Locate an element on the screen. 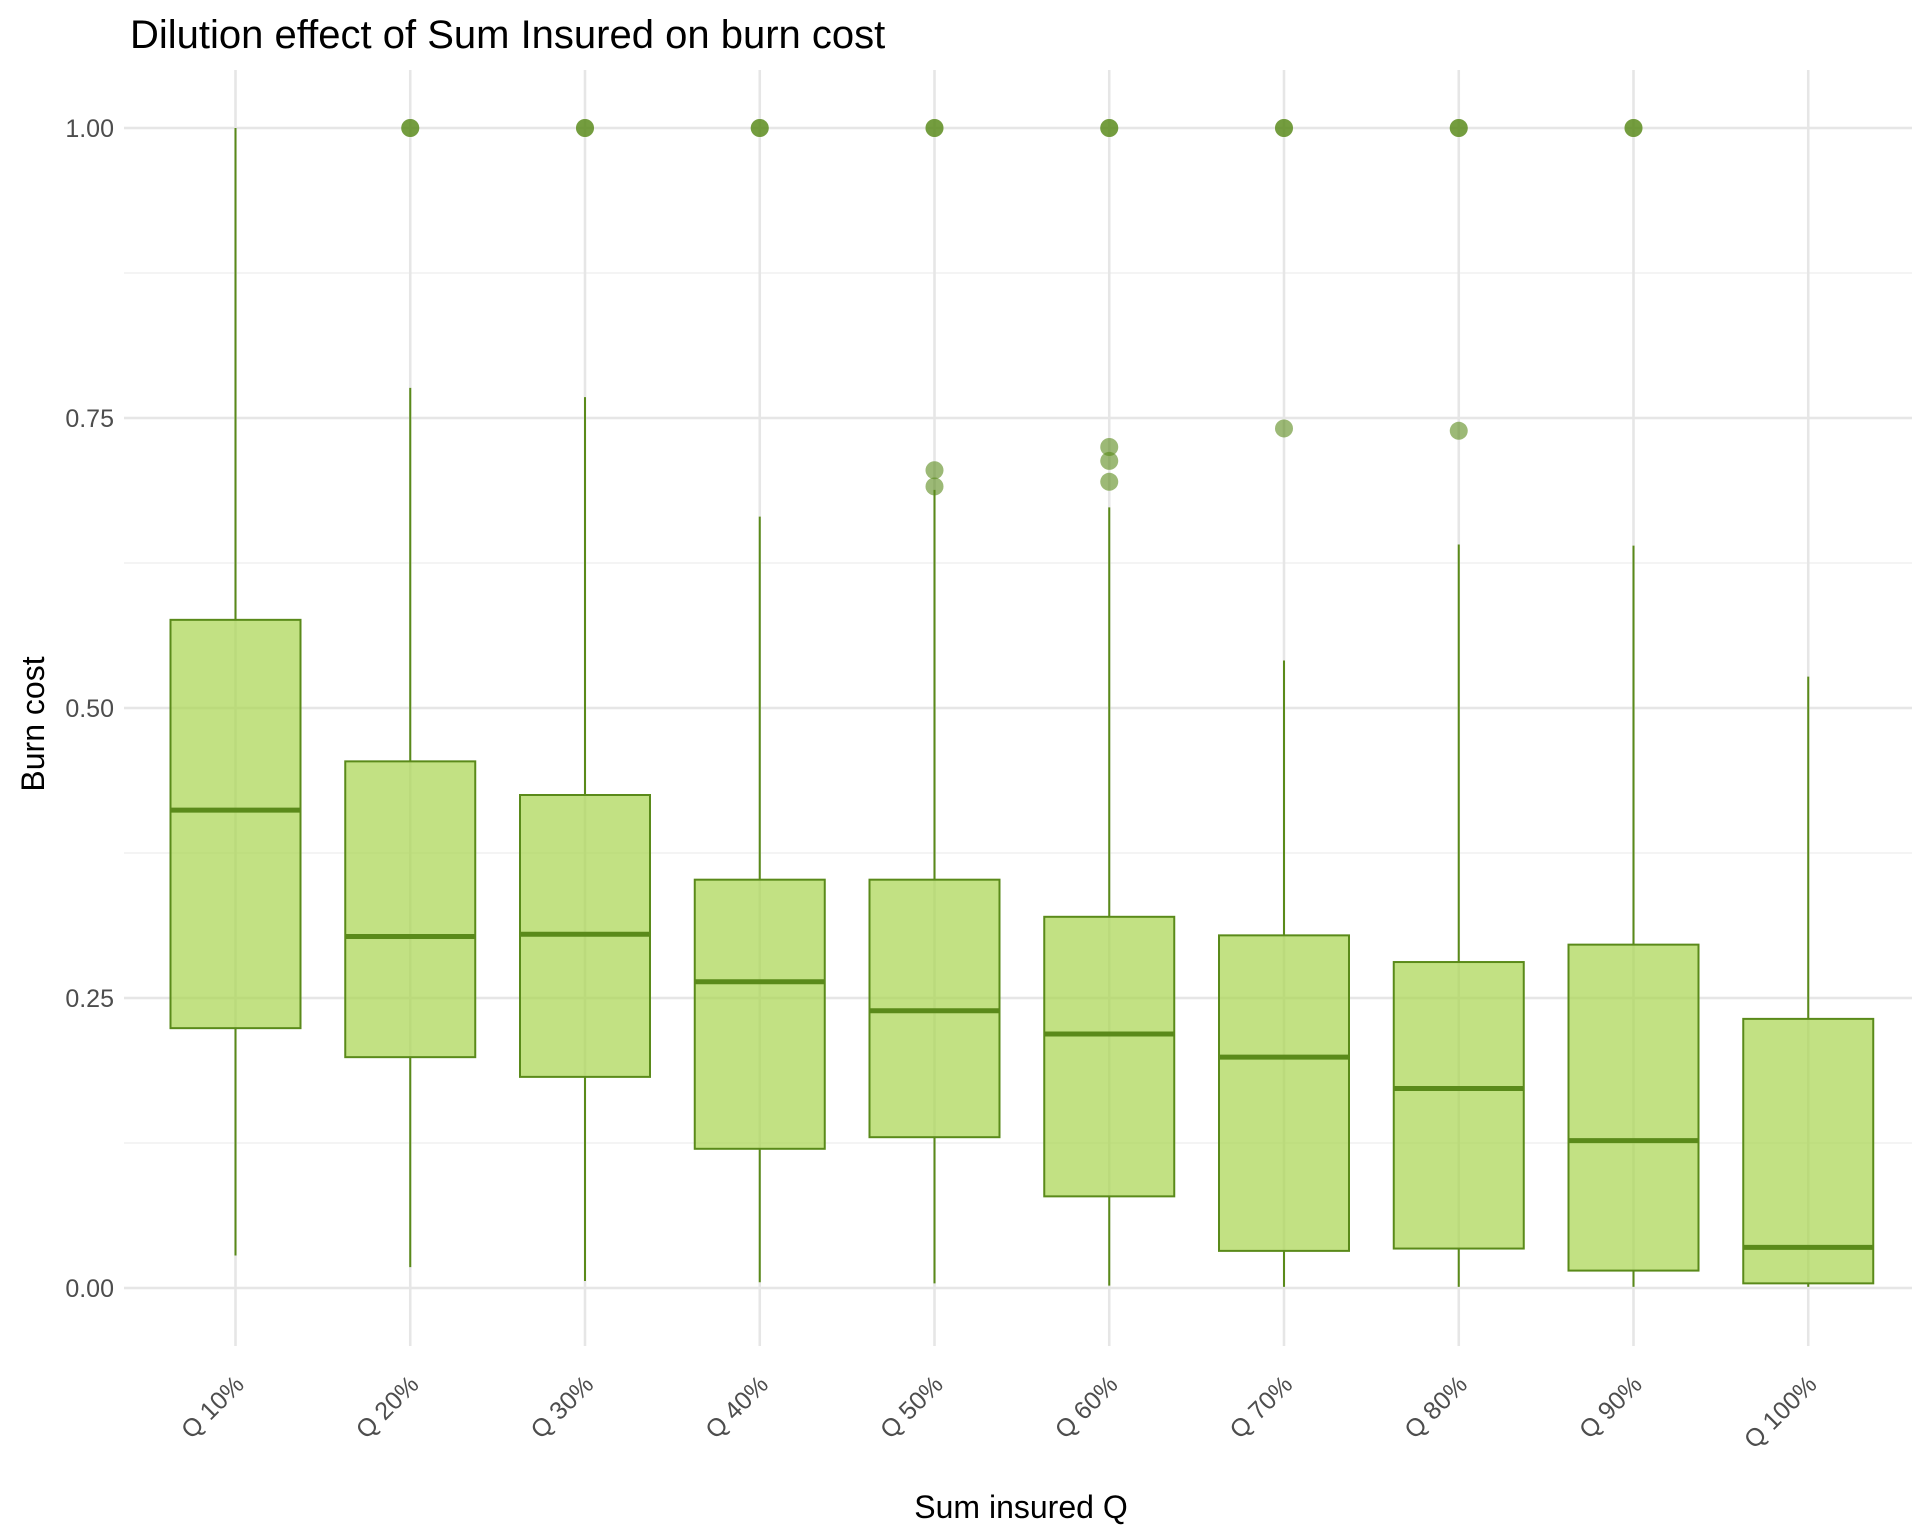 This screenshot has width=1920, height=1536. y-tick-label: 0.50 is located at coordinates (89, 709).